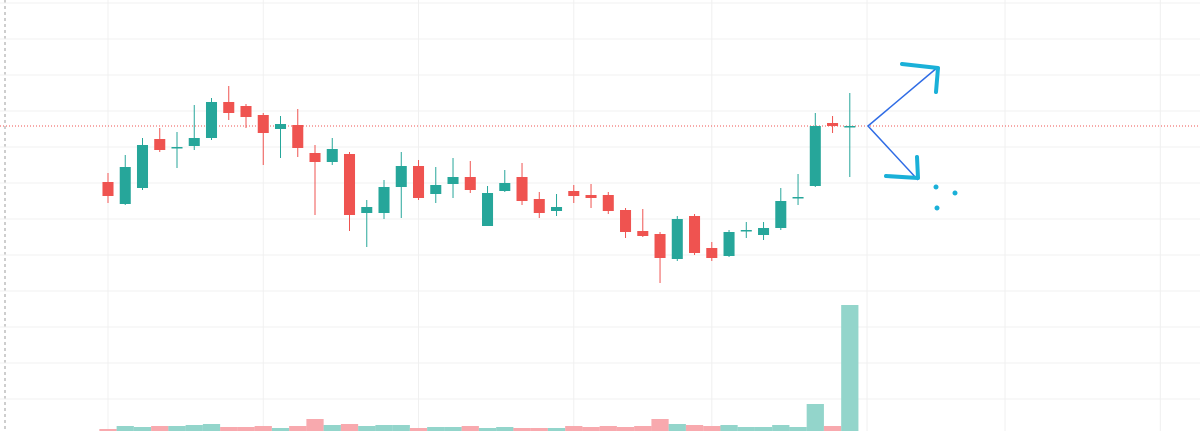 This screenshot has width=1200, height=431. I want to click on drawing-annotation, so click(912, 136).